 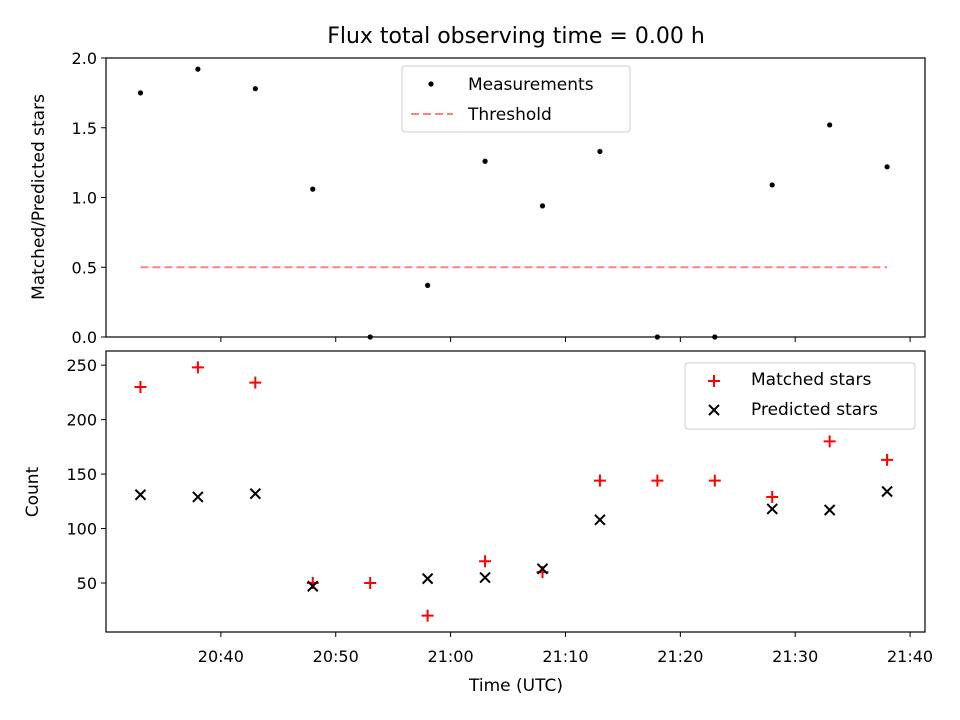 I want to click on legend-threshold-label: Threshold, so click(x=509, y=115).